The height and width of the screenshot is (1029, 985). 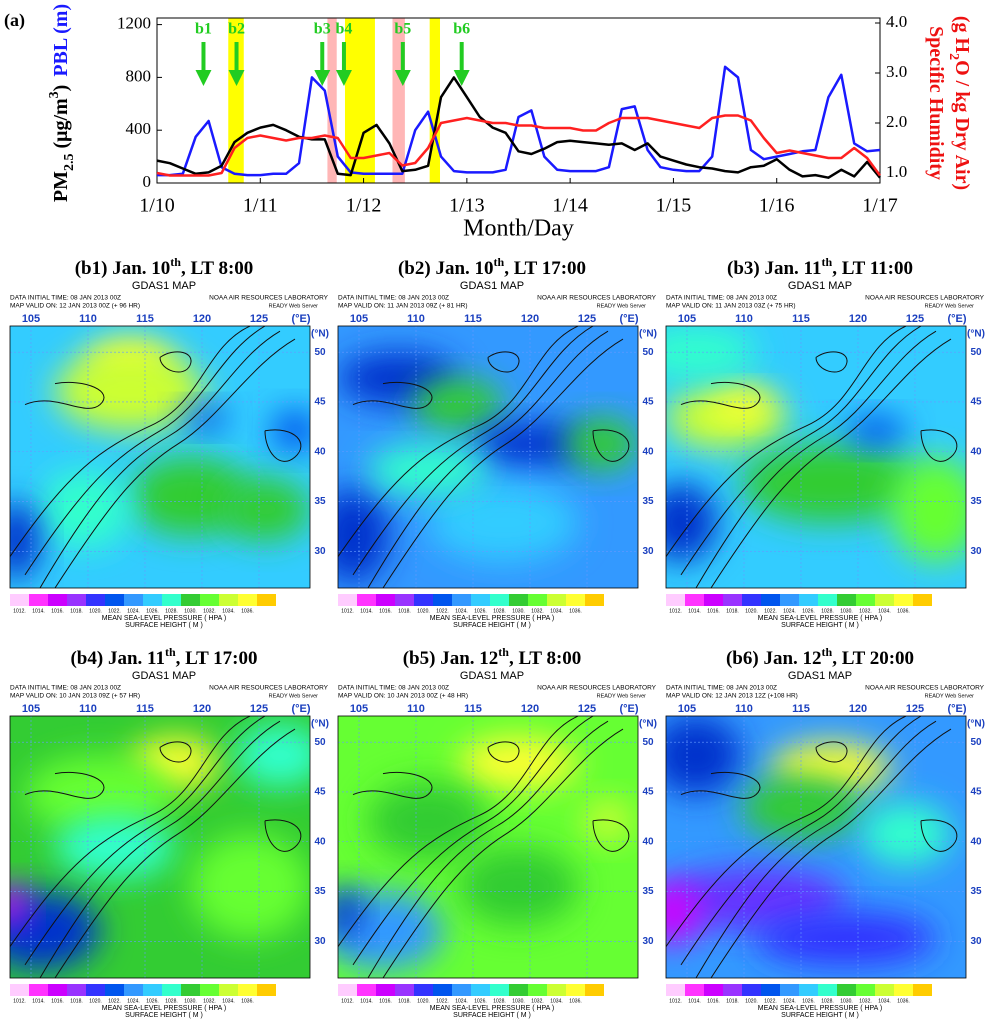 I want to click on lat-label: 40, so click(x=648, y=451).